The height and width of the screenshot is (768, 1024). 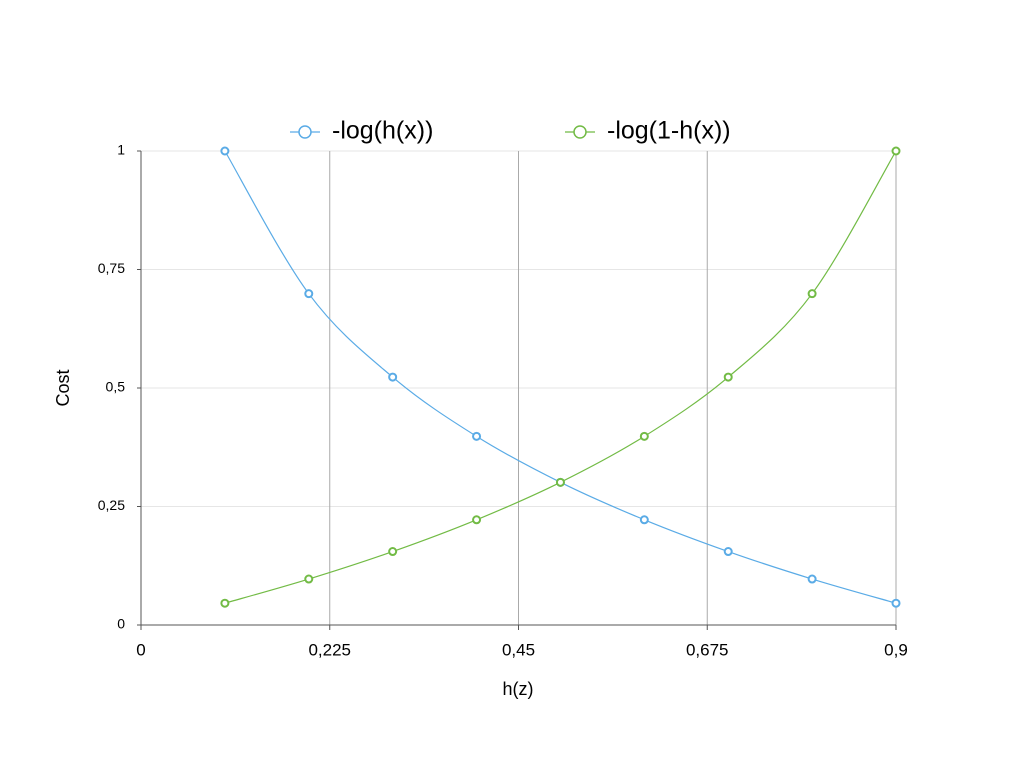 I want to click on legend-label: -log(h(x)), so click(x=382, y=131).